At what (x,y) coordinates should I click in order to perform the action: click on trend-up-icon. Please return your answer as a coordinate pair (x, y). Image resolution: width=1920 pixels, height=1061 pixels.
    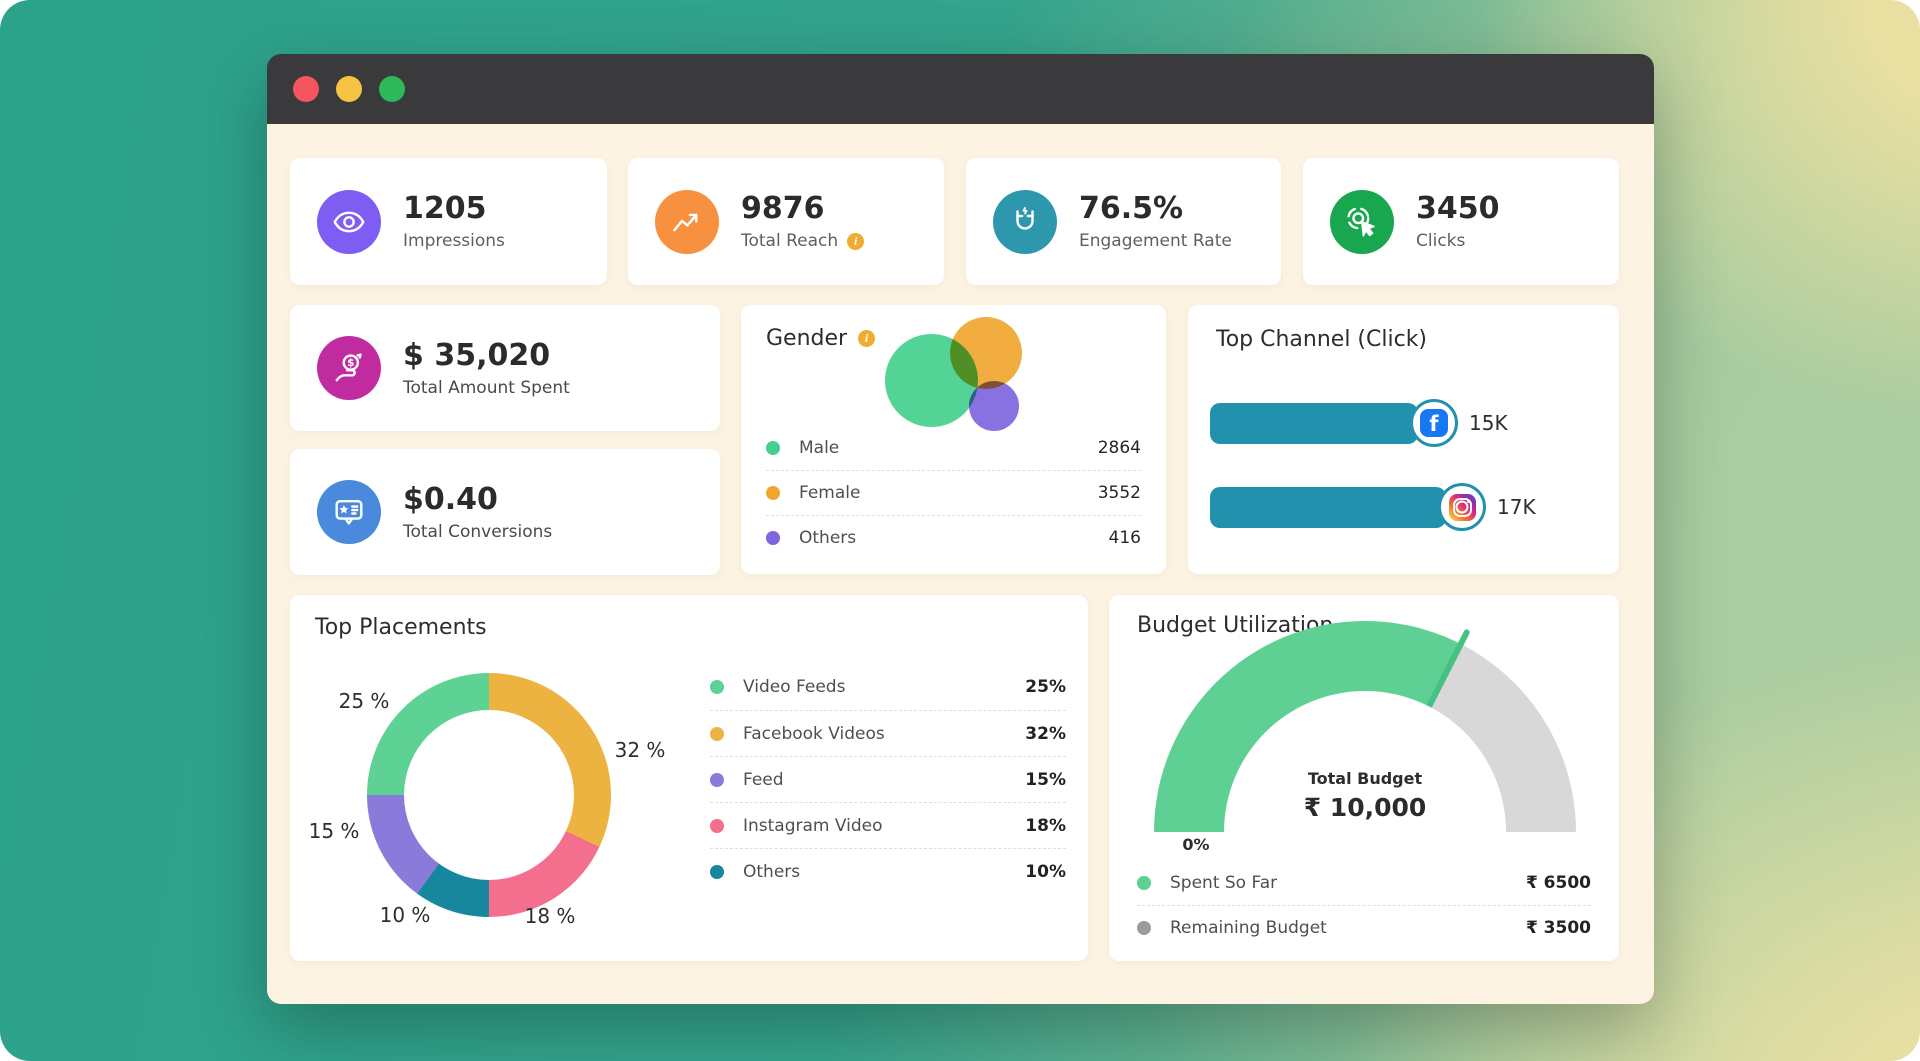
    Looking at the image, I should click on (687, 221).